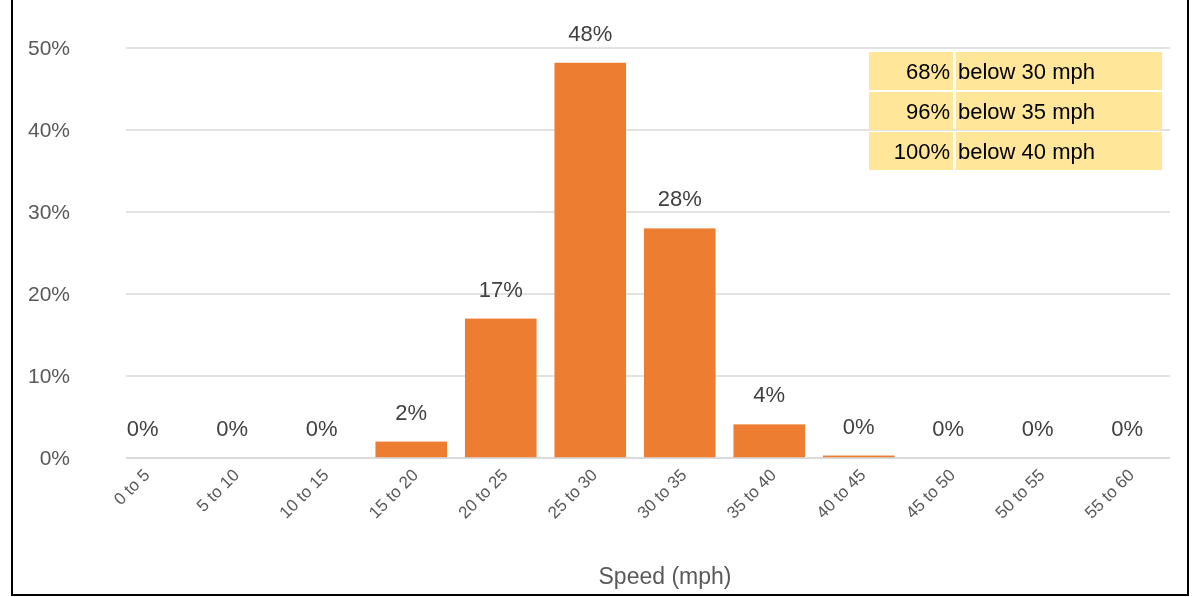 Image resolution: width=1197 pixels, height=597 pixels. Describe the element at coordinates (394, 494) in the screenshot. I see `x-tick-label: 15 to 20` at that location.